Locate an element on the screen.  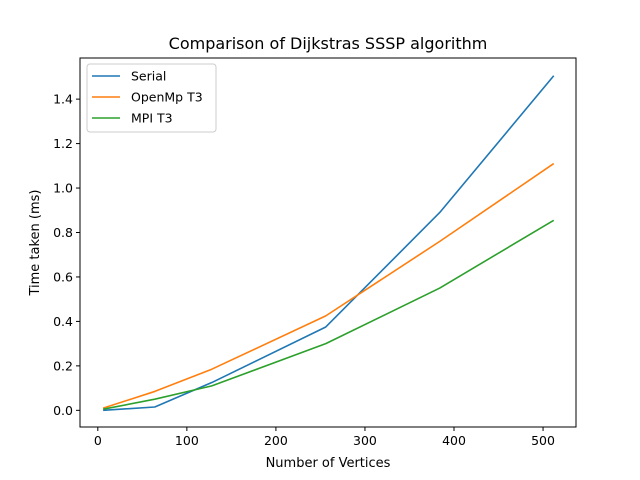
y-tick-label: 0.6 is located at coordinates (63, 276).